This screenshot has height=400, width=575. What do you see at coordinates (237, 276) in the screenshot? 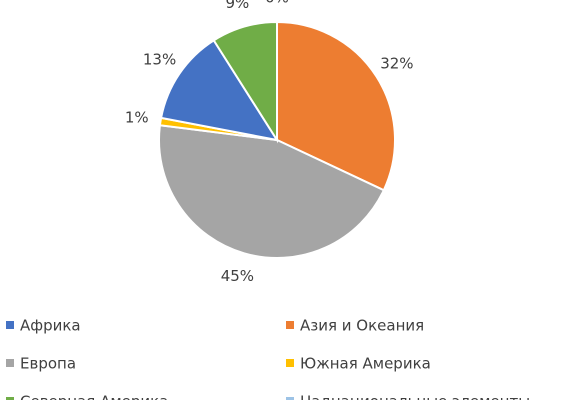
I see `data-label: 45%` at bounding box center [237, 276].